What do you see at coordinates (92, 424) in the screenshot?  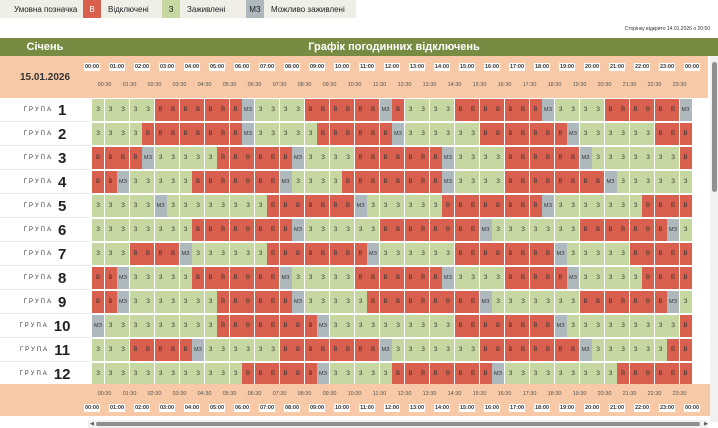 I see `scroll-left-icon: ◀` at bounding box center [92, 424].